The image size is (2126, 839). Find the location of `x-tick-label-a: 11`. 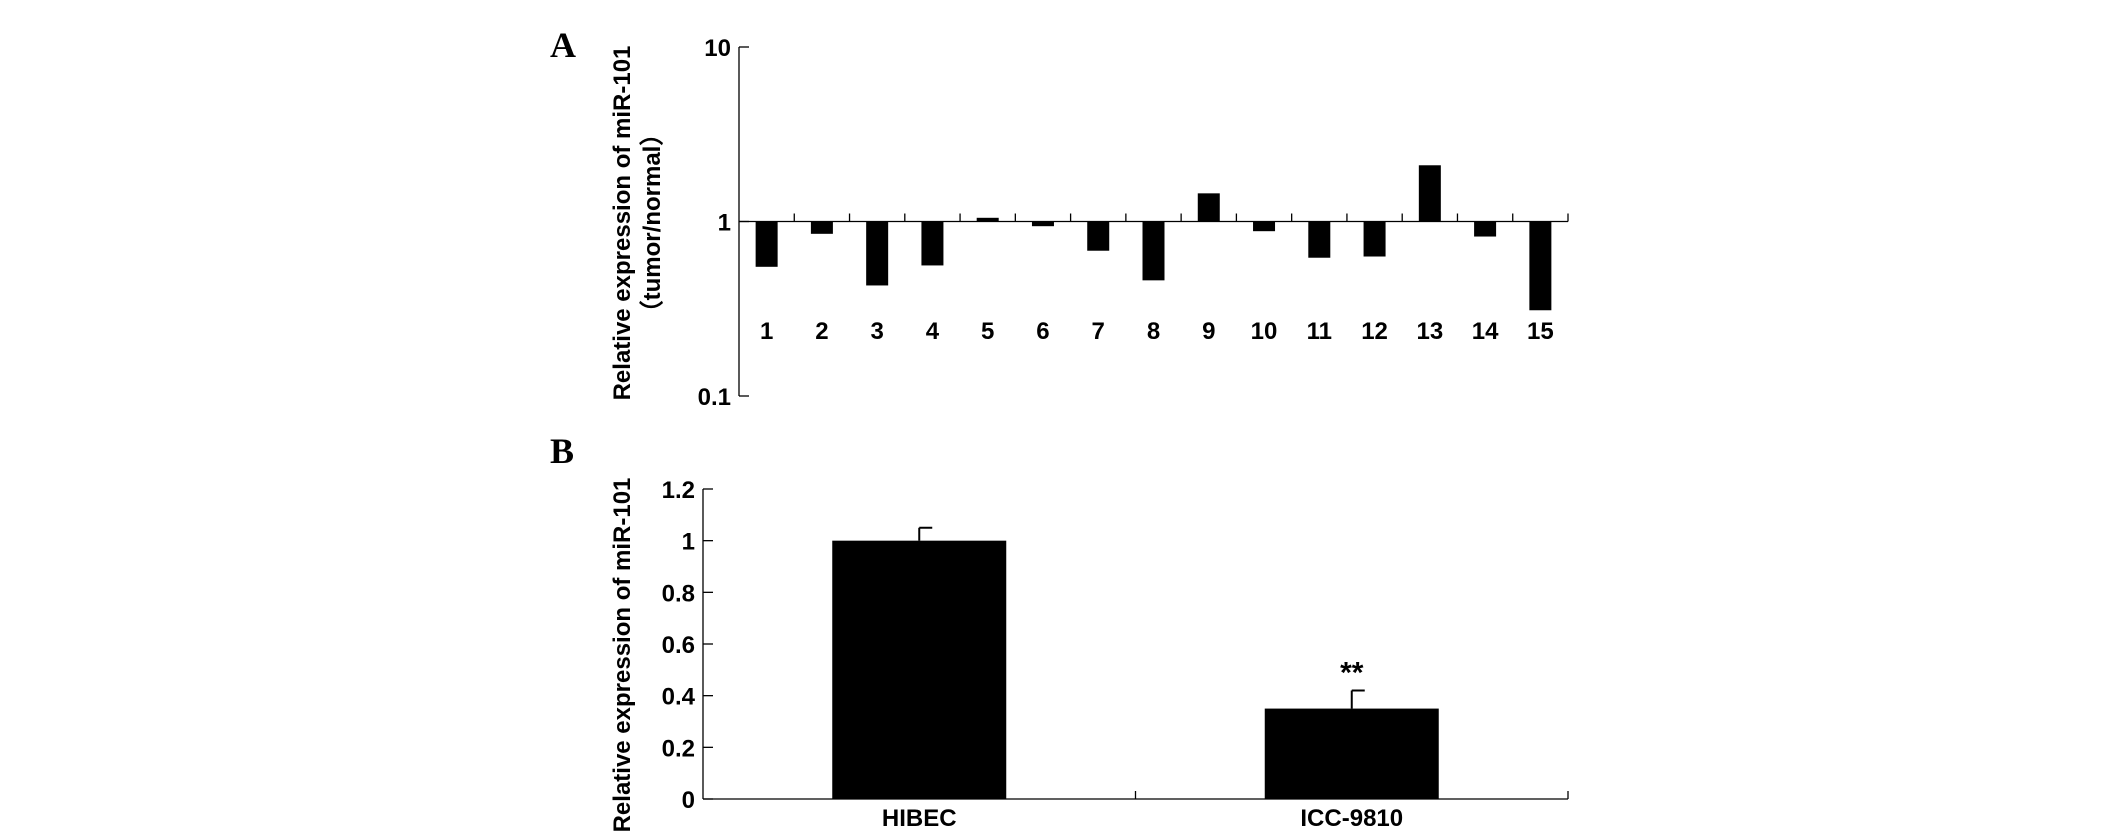

x-tick-label-a: 11 is located at coordinates (1319, 331).